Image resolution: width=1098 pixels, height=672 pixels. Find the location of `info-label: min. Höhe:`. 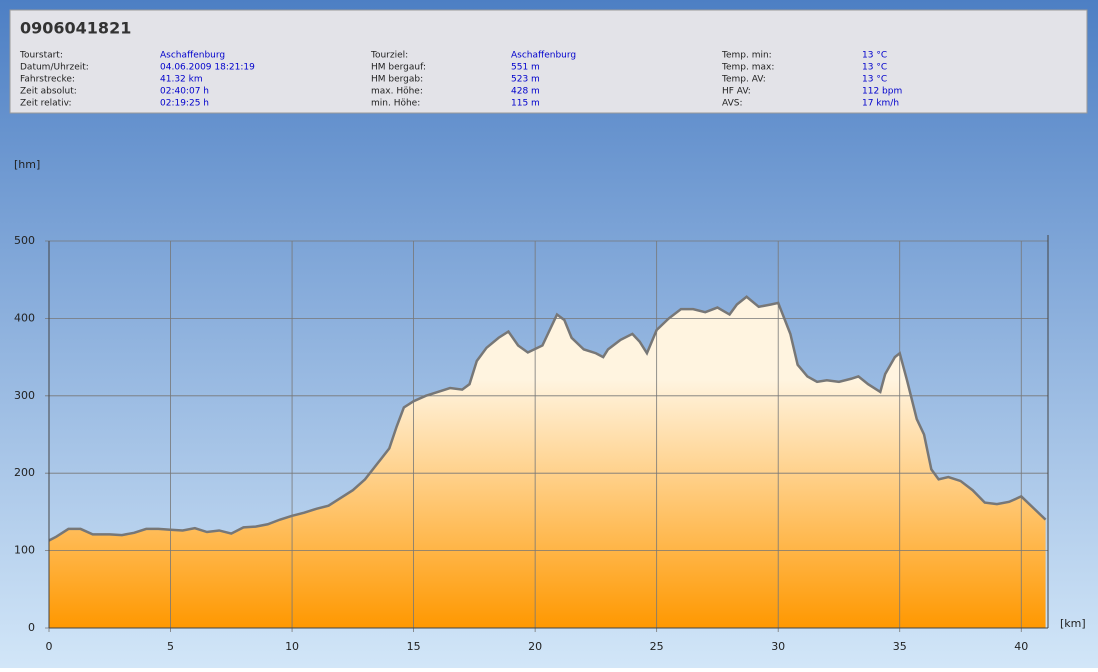

info-label: min. Höhe: is located at coordinates (395, 104).